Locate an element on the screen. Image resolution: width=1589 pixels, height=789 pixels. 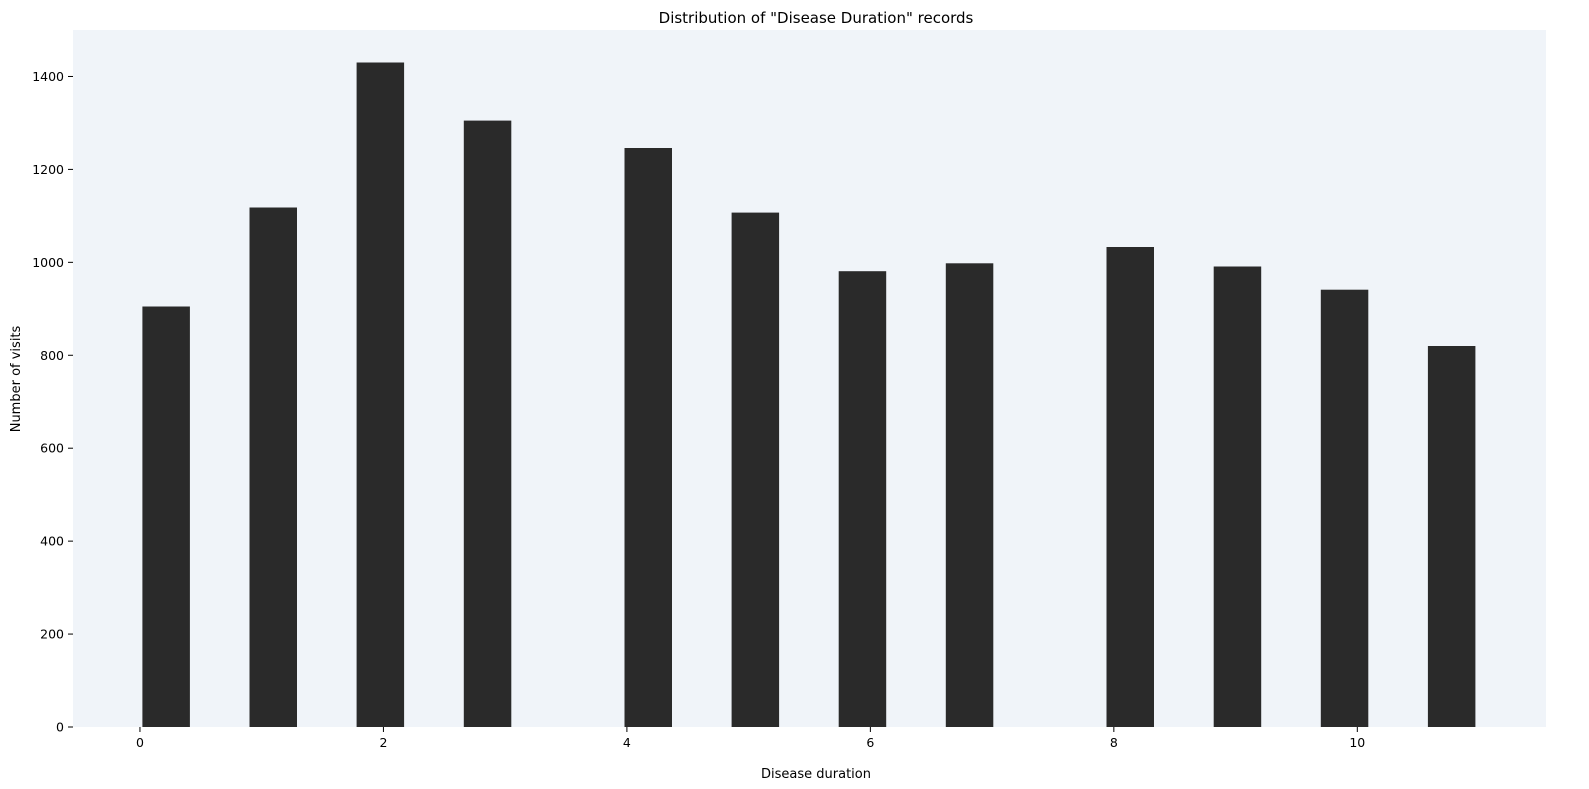
y-tick-label: 800 is located at coordinates (52, 355).